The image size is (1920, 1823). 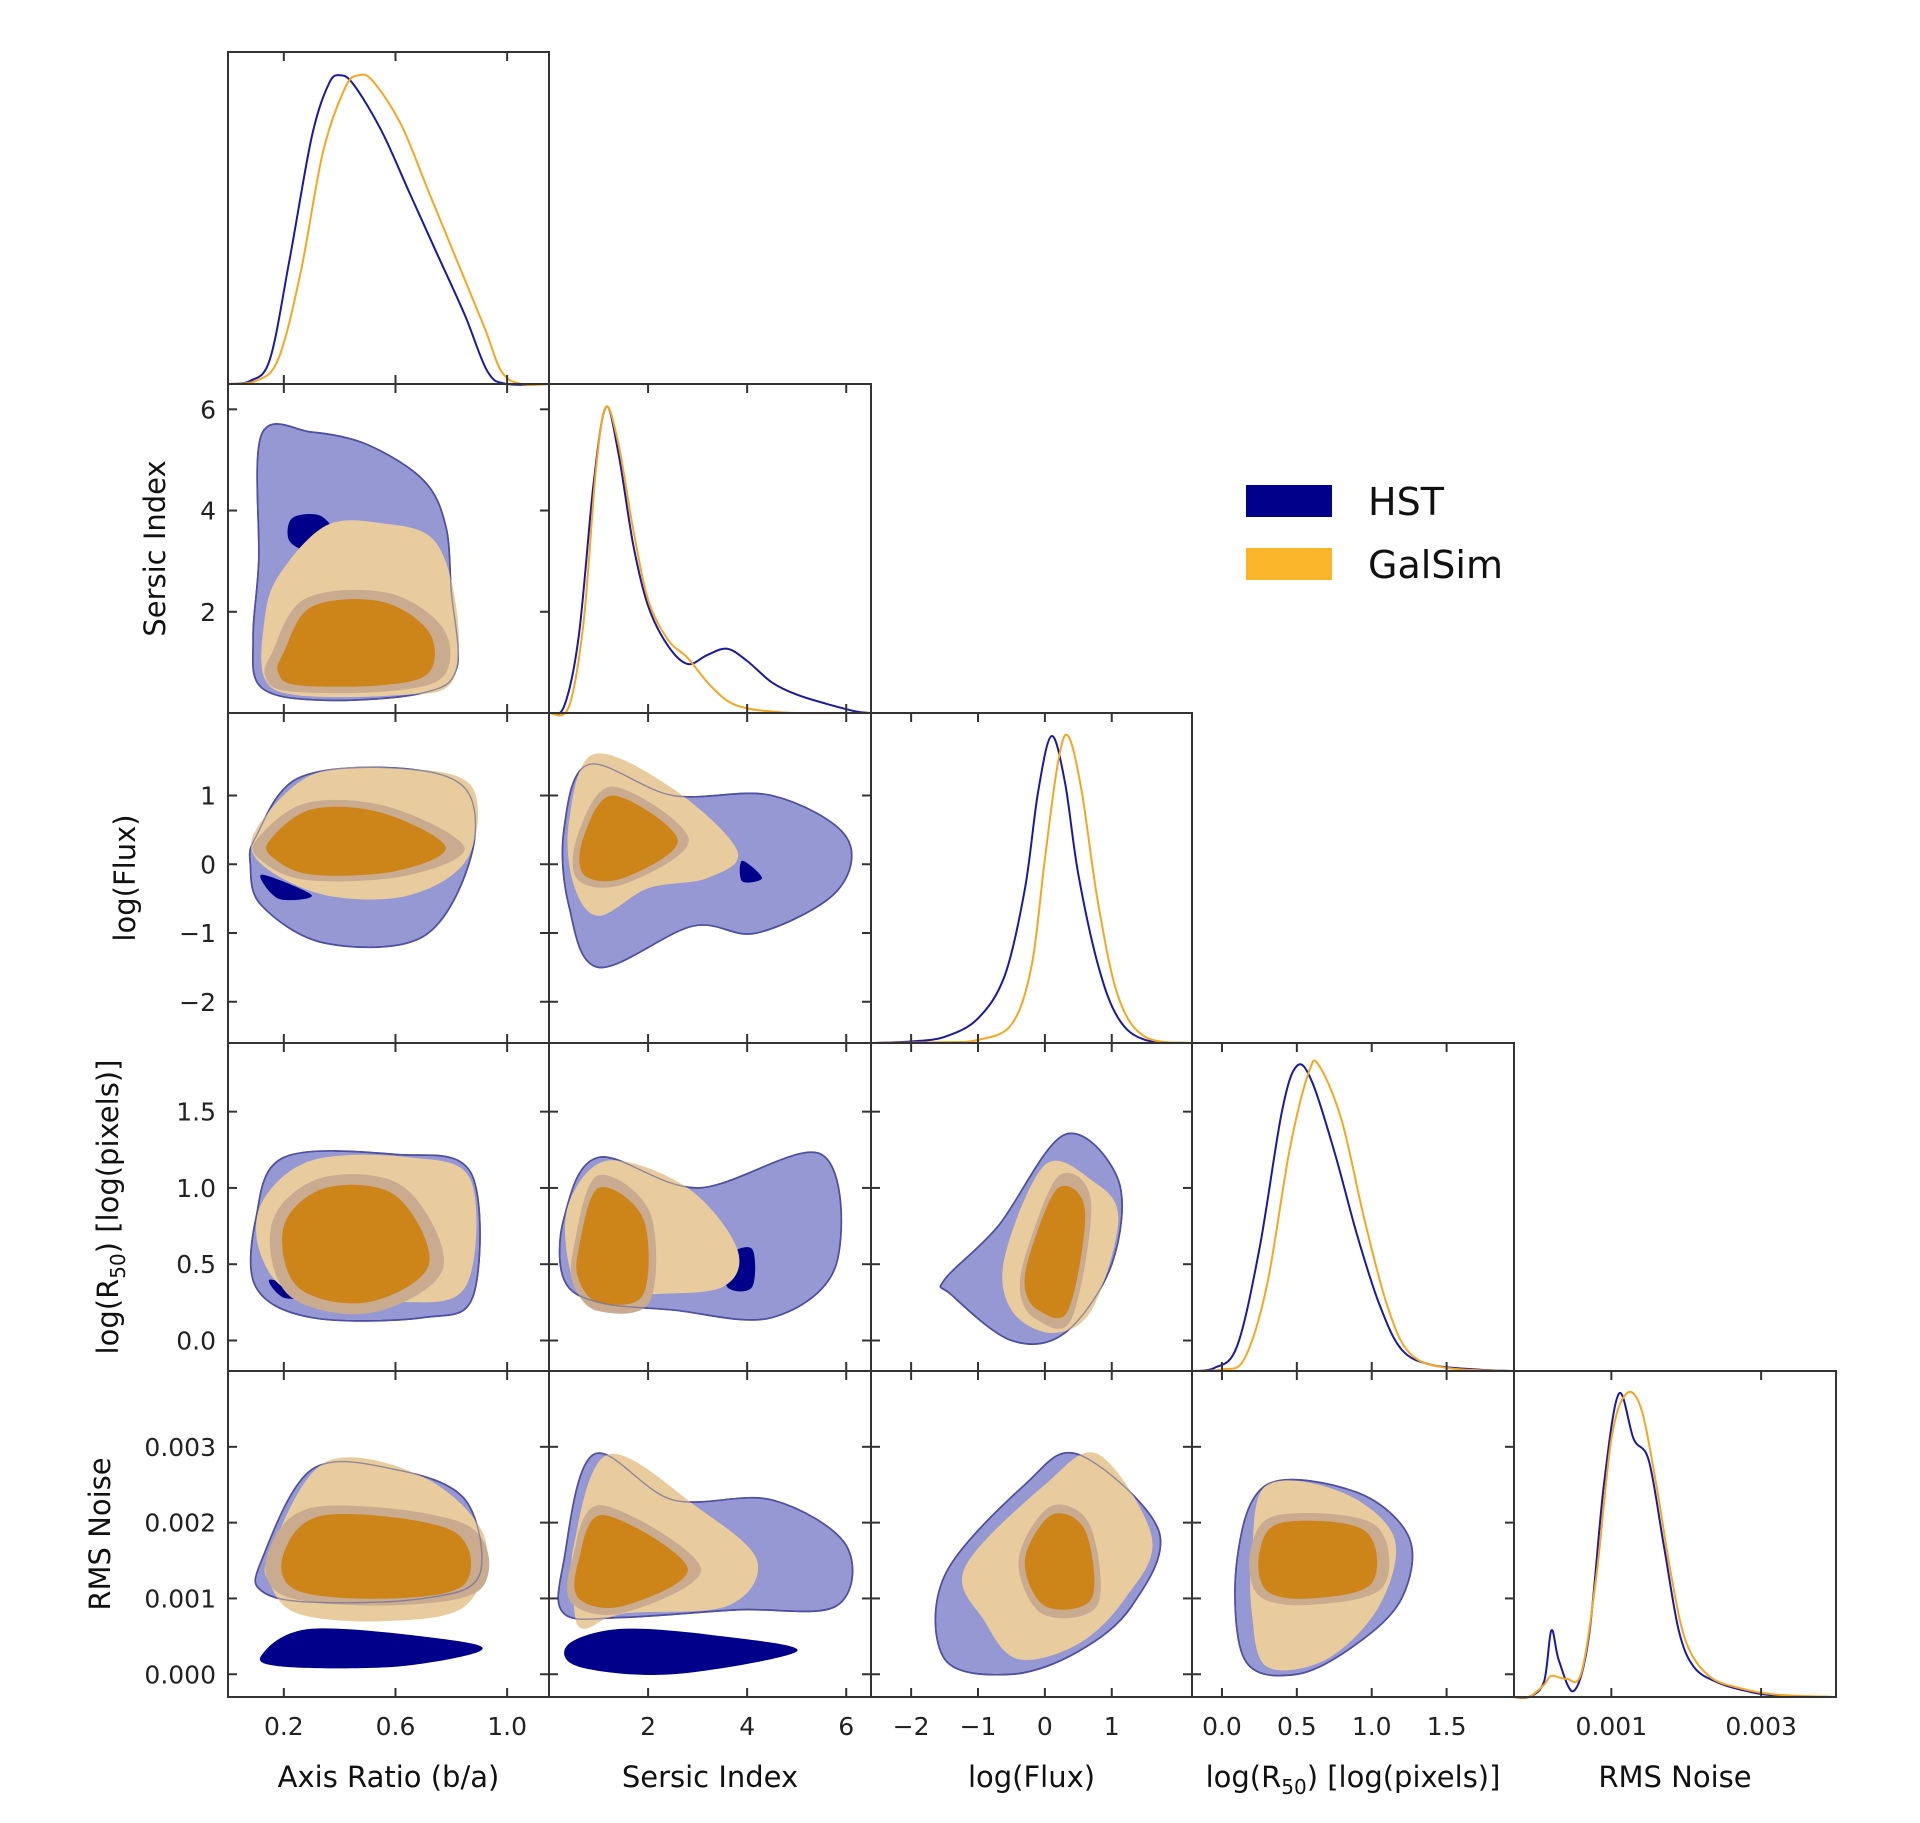 What do you see at coordinates (196, 1340) in the screenshot?
I see `y-tick-label-log_r50: 0.0` at bounding box center [196, 1340].